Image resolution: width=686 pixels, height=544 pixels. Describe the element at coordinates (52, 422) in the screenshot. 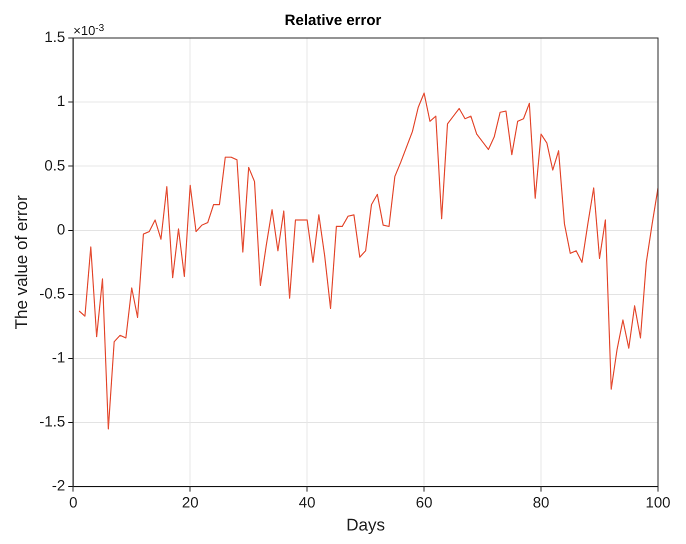

I see `y-tick-label: -1.5` at that location.